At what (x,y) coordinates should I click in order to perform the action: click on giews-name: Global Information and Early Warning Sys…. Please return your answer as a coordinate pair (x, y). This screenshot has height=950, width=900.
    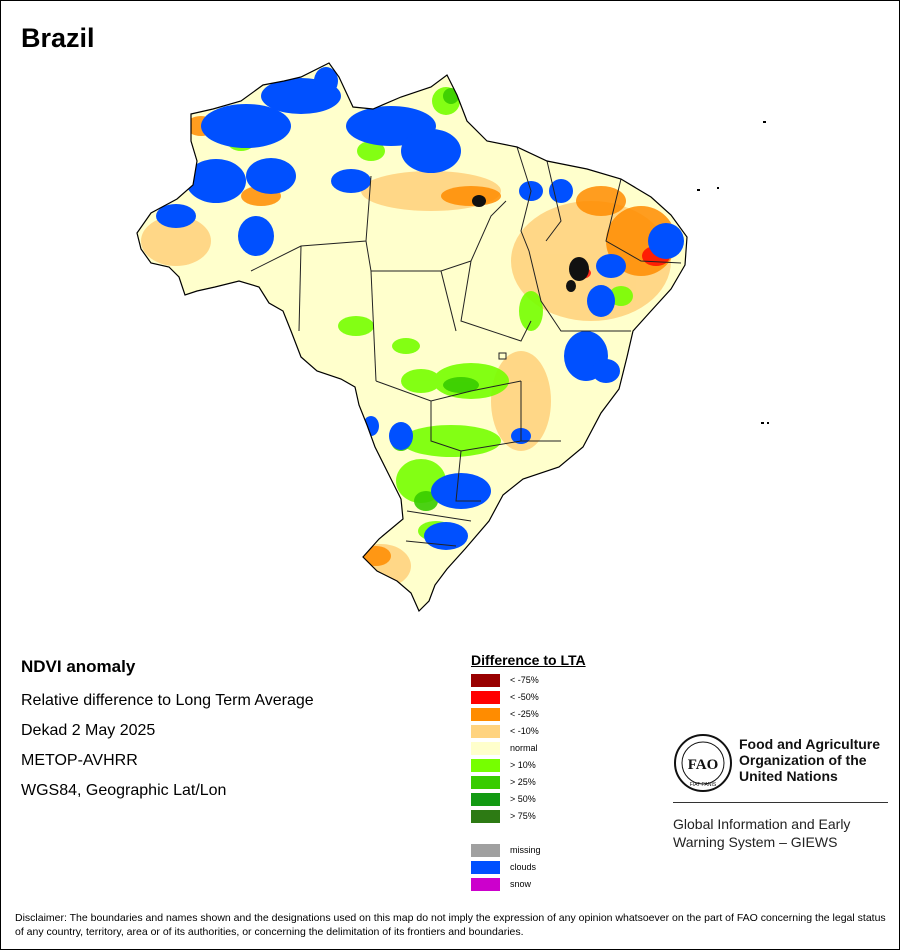
    Looking at the image, I should click on (783, 833).